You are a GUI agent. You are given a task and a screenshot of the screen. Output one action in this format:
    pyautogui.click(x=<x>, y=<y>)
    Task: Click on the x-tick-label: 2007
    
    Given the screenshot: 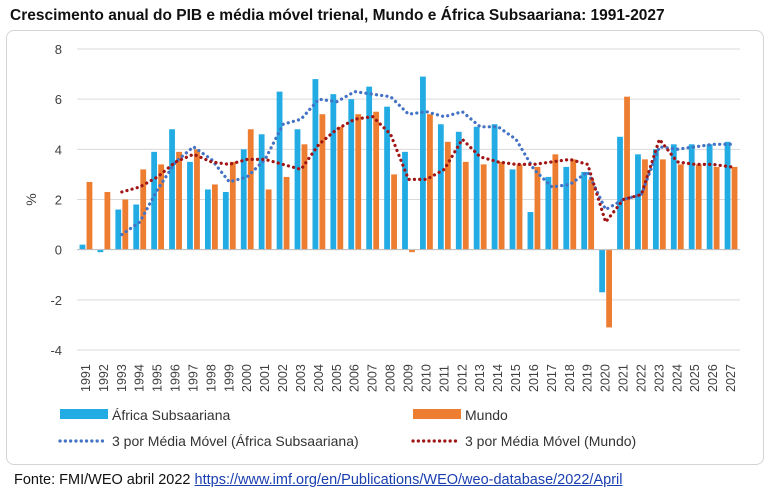 What is the action you would take?
    pyautogui.click(x=373, y=378)
    